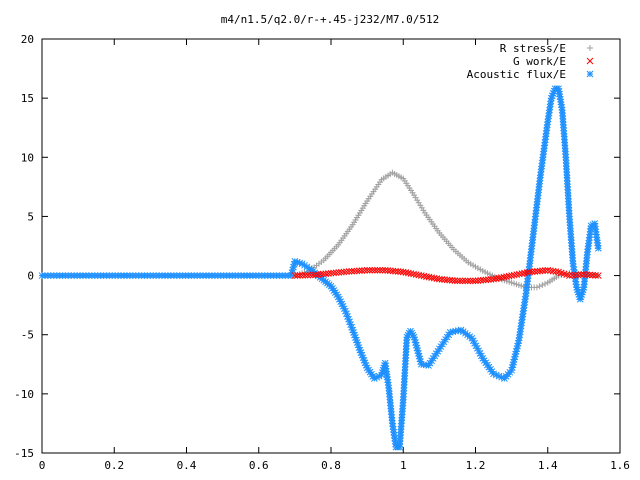  Describe the element at coordinates (27, 98) in the screenshot. I see `y-tick-label: 15` at that location.